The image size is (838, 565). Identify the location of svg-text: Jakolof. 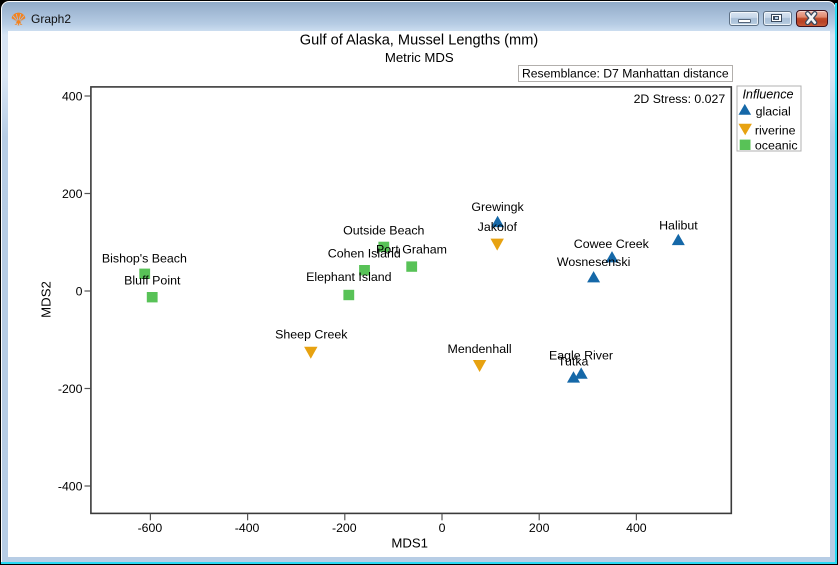
(498, 227).